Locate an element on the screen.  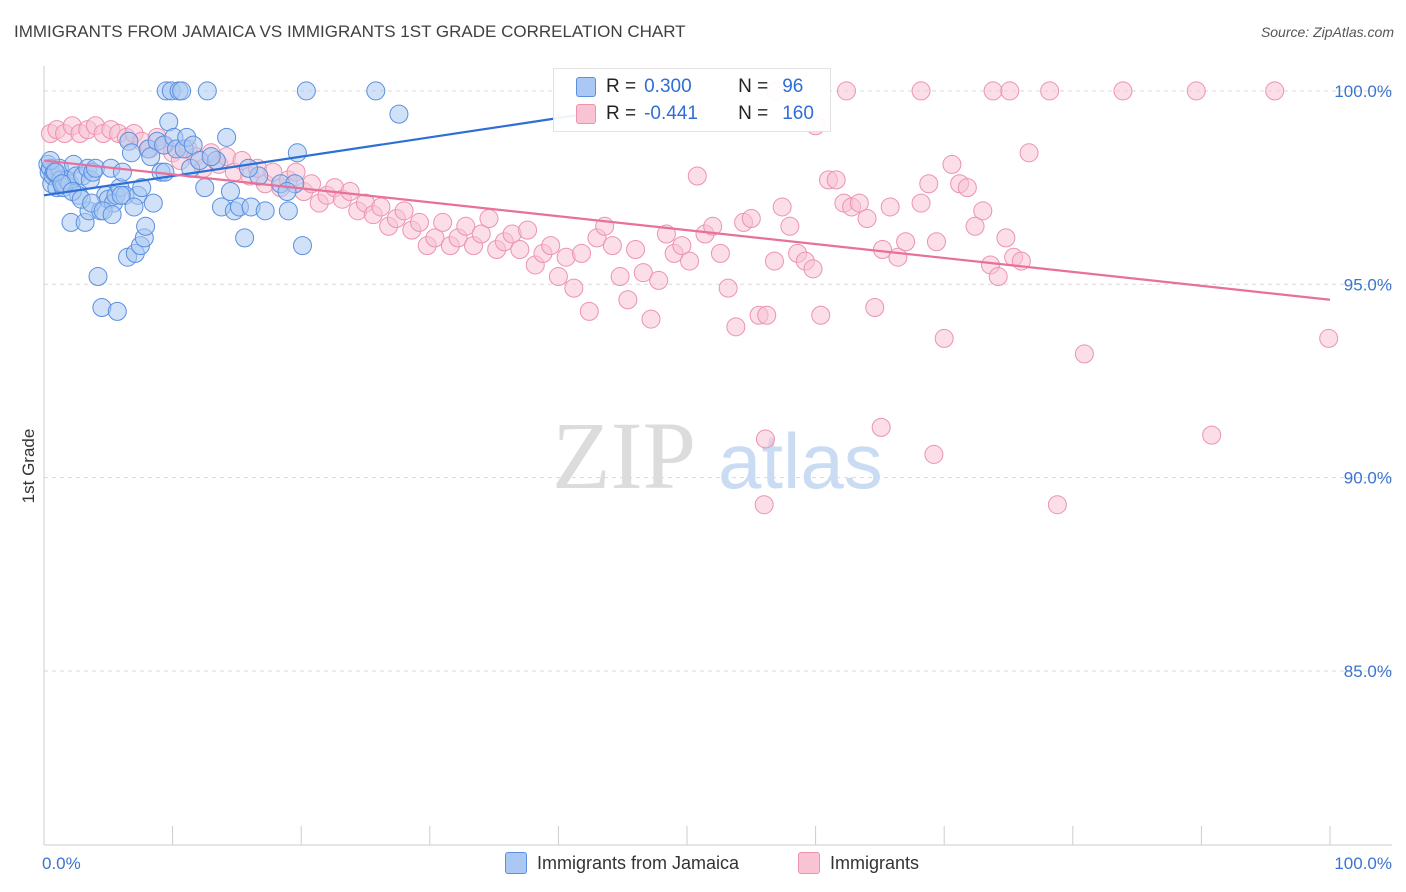
stats-legend: R = 0.300 N = 96 R = -0.441 N = 160 is located at coordinates (692, 100).